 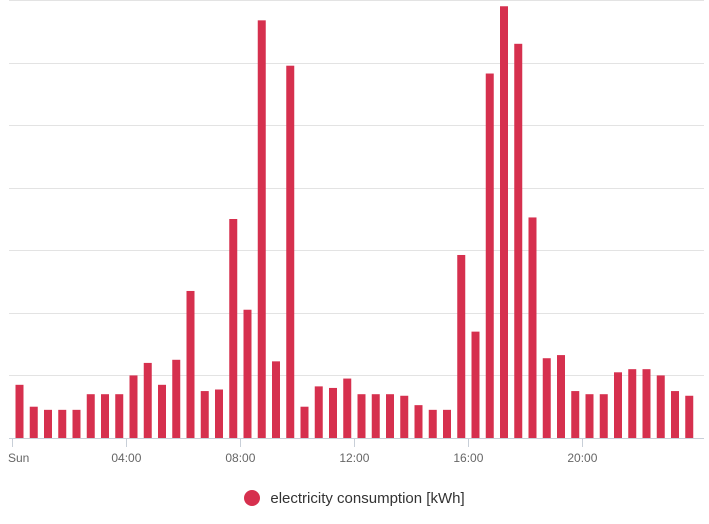 I want to click on legend-marker, so click(x=252, y=498).